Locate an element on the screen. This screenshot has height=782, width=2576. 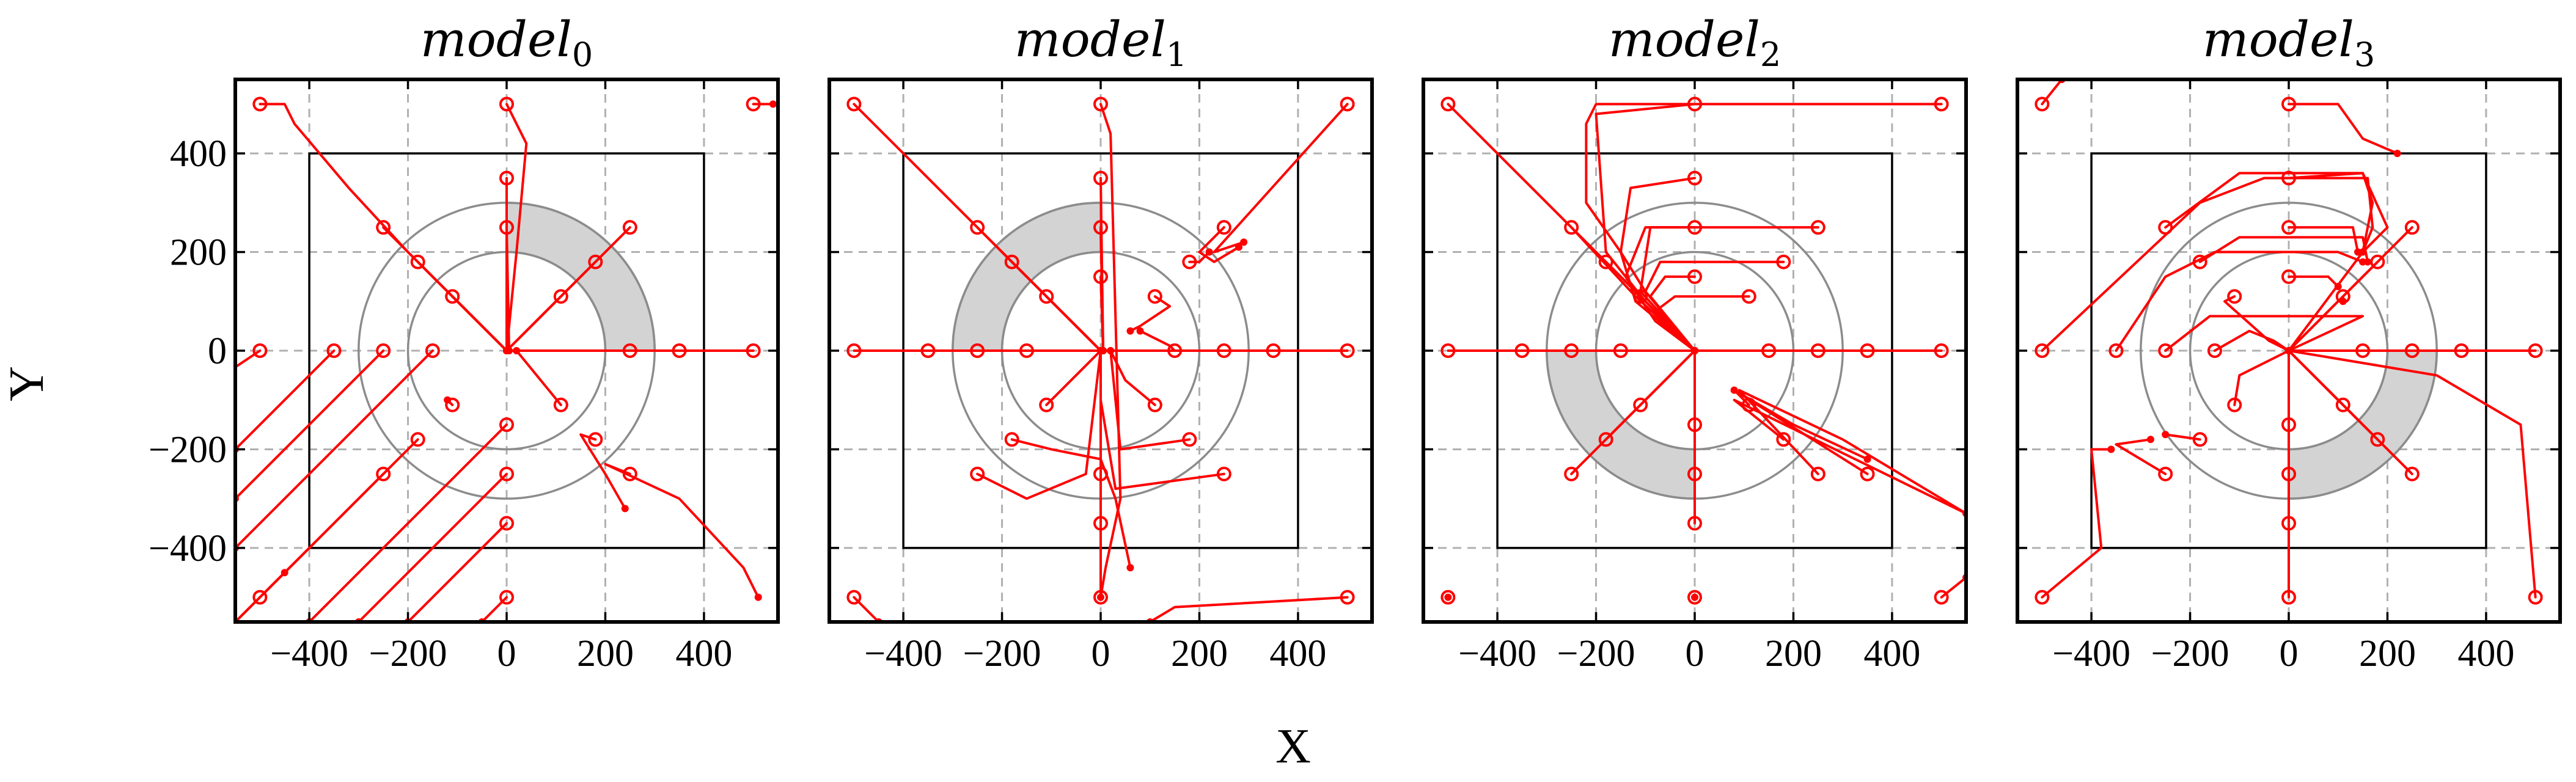
x-tick-label: 0 is located at coordinates (2289, 653).